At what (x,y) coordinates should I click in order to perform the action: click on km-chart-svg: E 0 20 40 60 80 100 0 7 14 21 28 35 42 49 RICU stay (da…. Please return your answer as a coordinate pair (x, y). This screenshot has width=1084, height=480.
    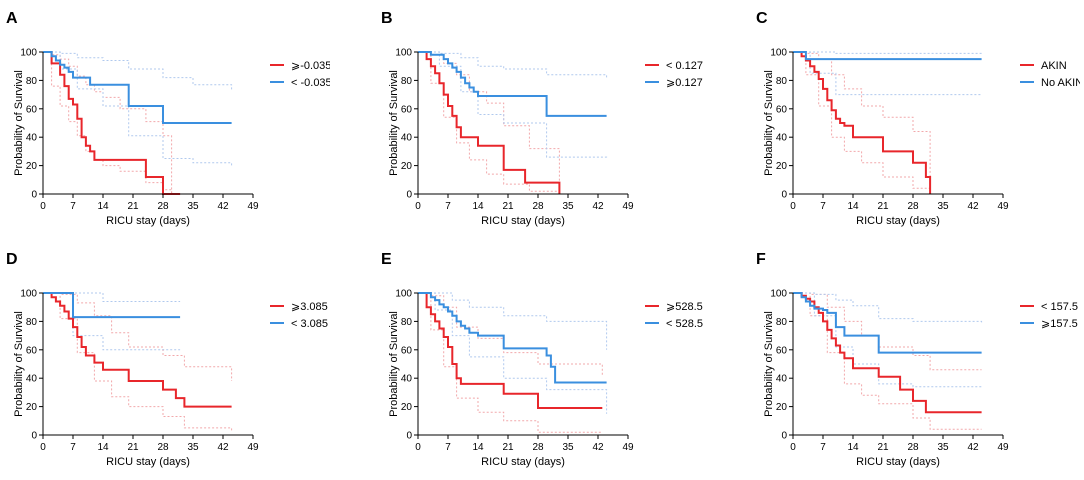
    Looking at the image, I should click on (542, 359).